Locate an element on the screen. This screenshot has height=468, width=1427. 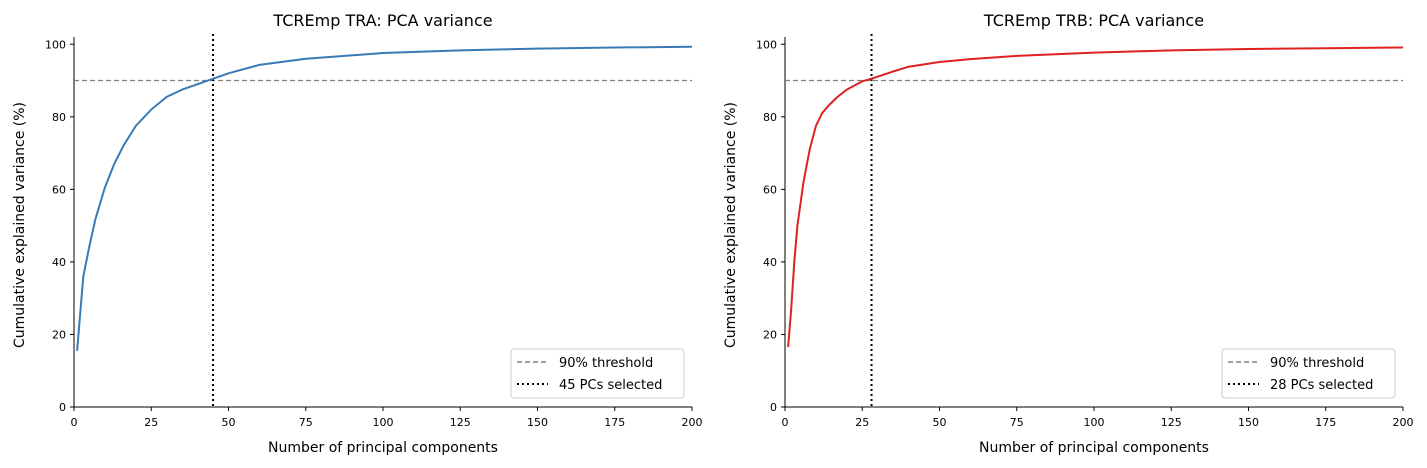
legend: 90% threshold 45 PCs selected is located at coordinates (597, 373).